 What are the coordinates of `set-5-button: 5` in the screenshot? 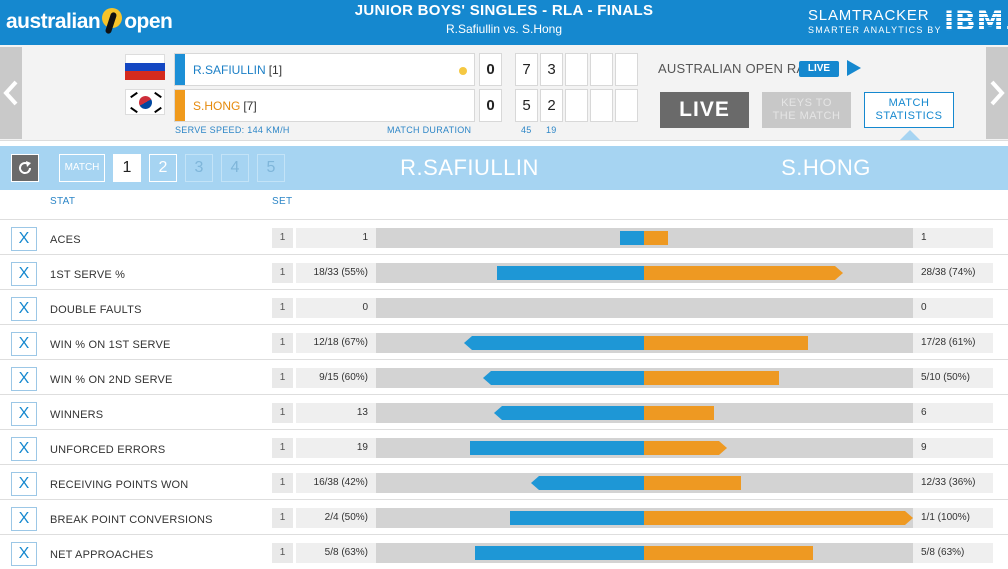 It's located at (271, 168).